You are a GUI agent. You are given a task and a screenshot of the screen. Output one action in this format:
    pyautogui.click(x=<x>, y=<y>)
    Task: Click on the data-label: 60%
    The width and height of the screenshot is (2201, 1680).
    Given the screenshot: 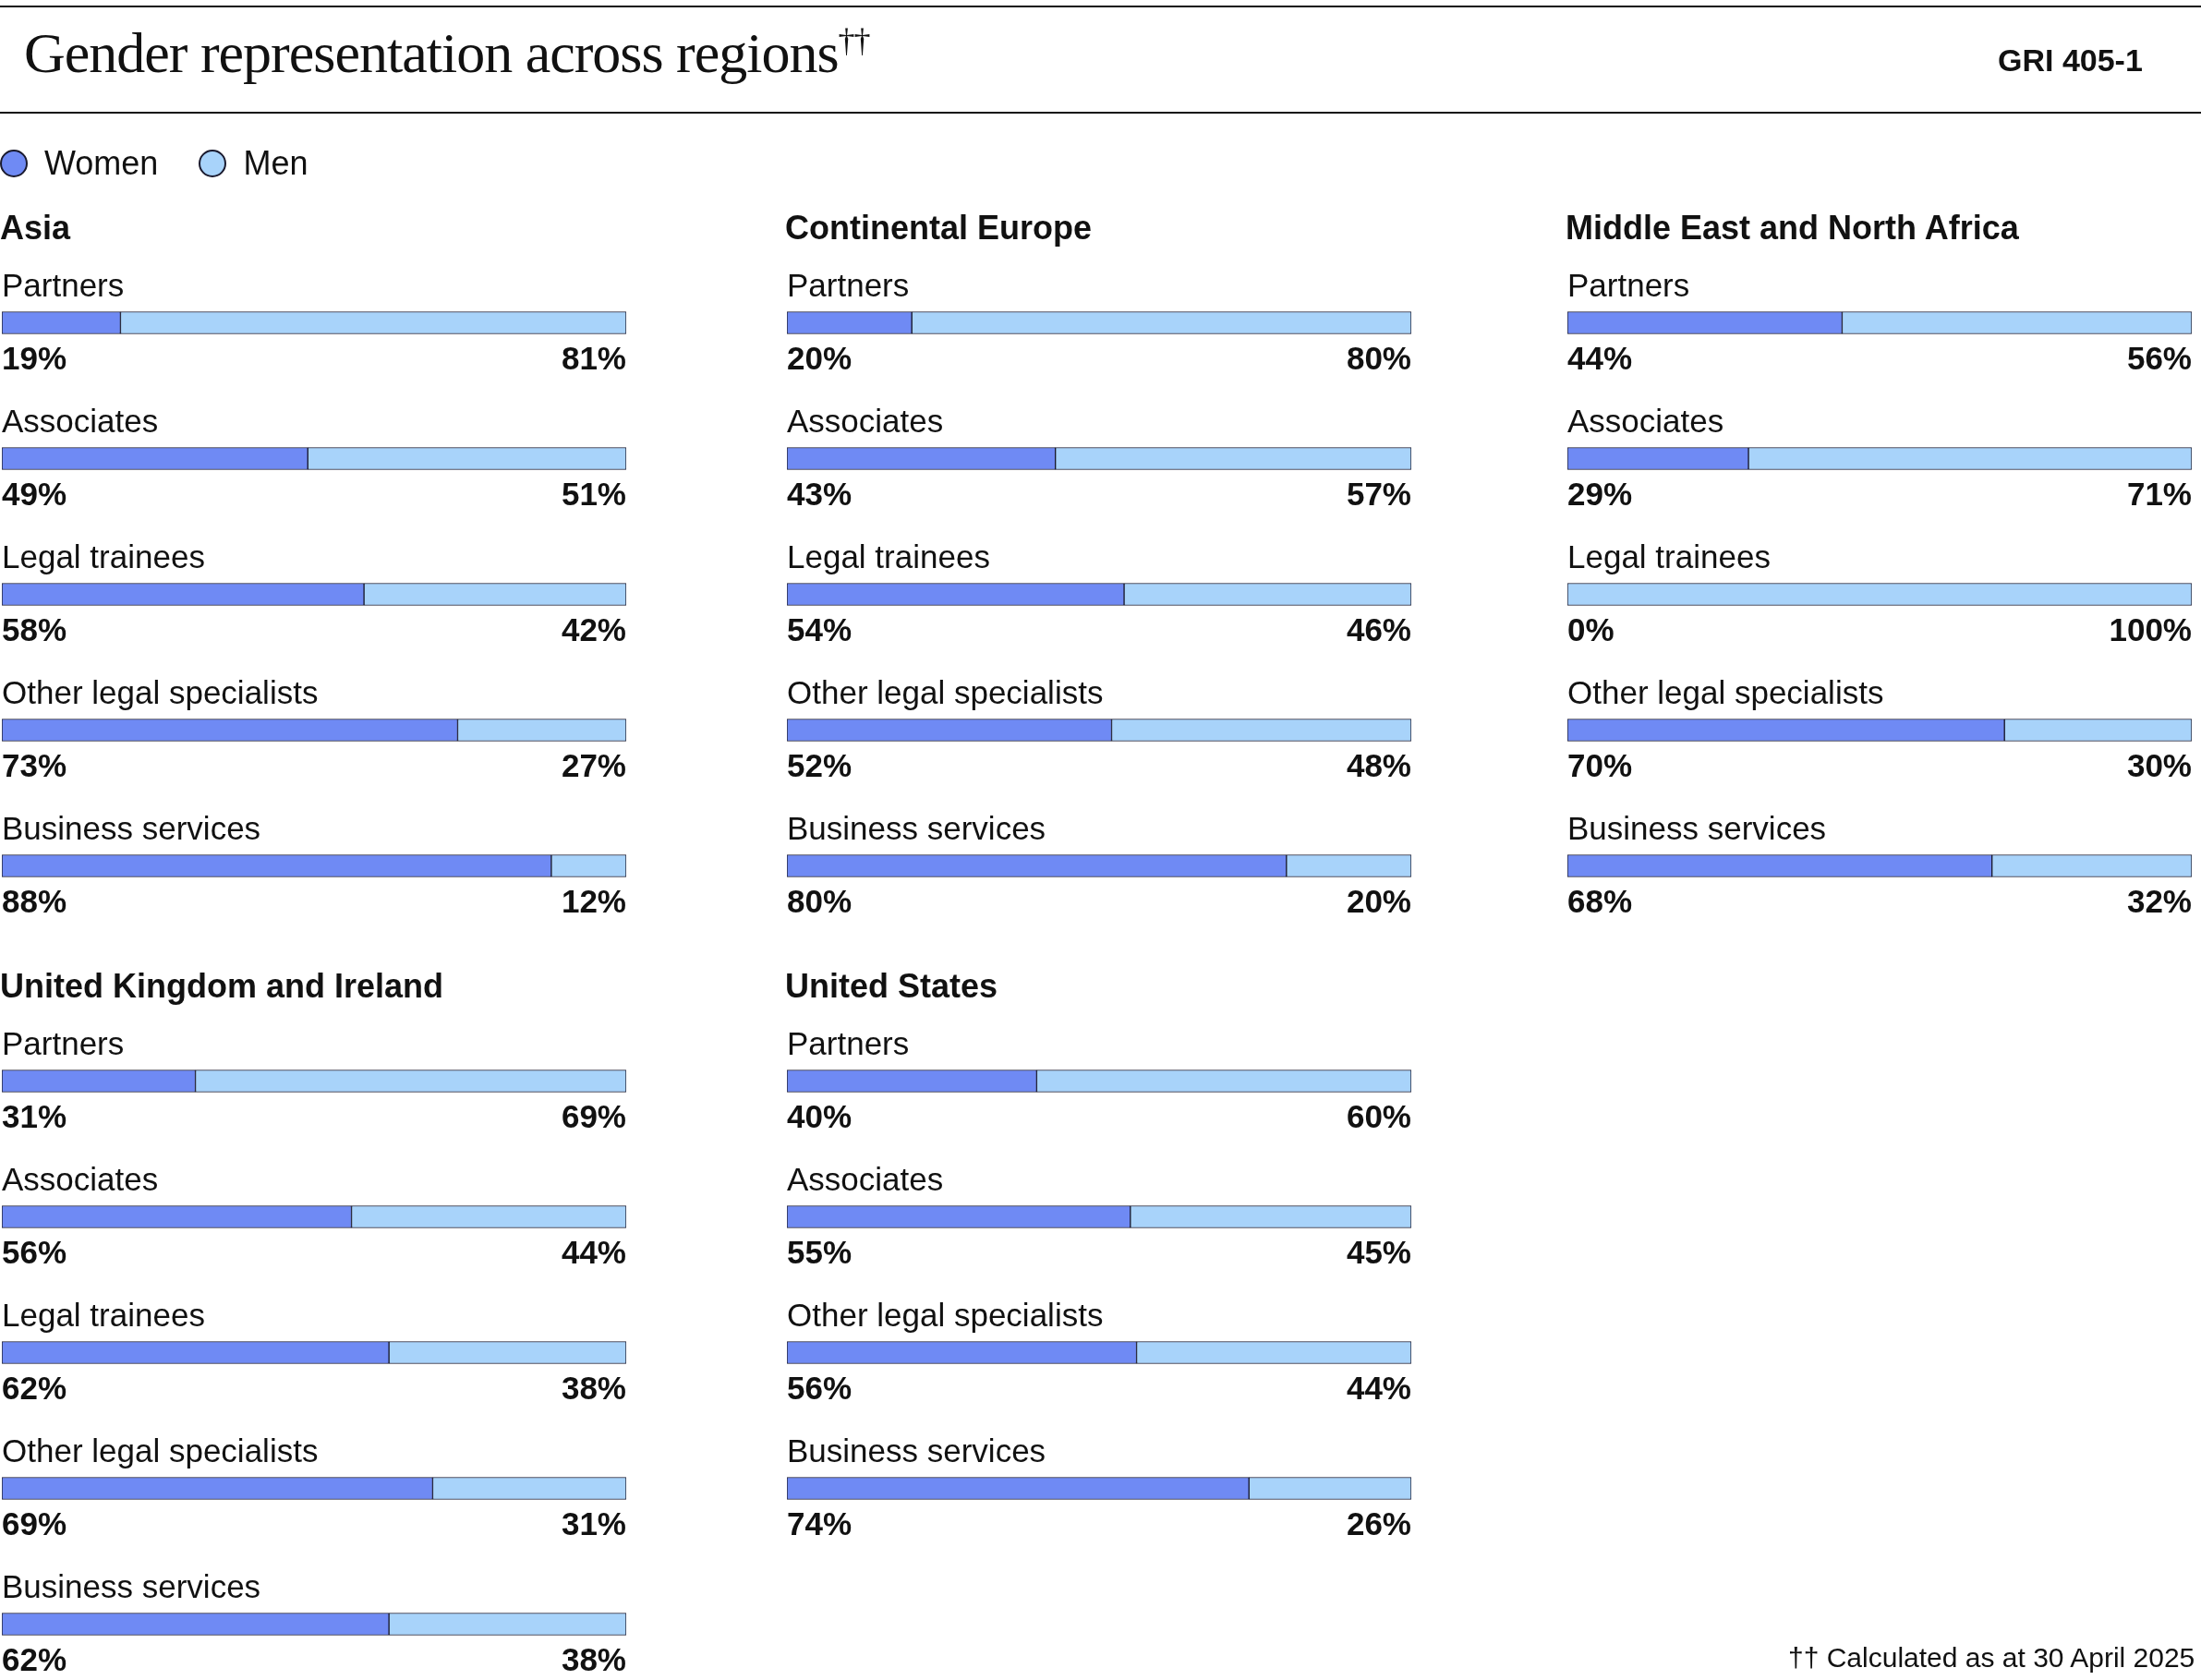 What is the action you would take?
    pyautogui.click(x=1378, y=1116)
    